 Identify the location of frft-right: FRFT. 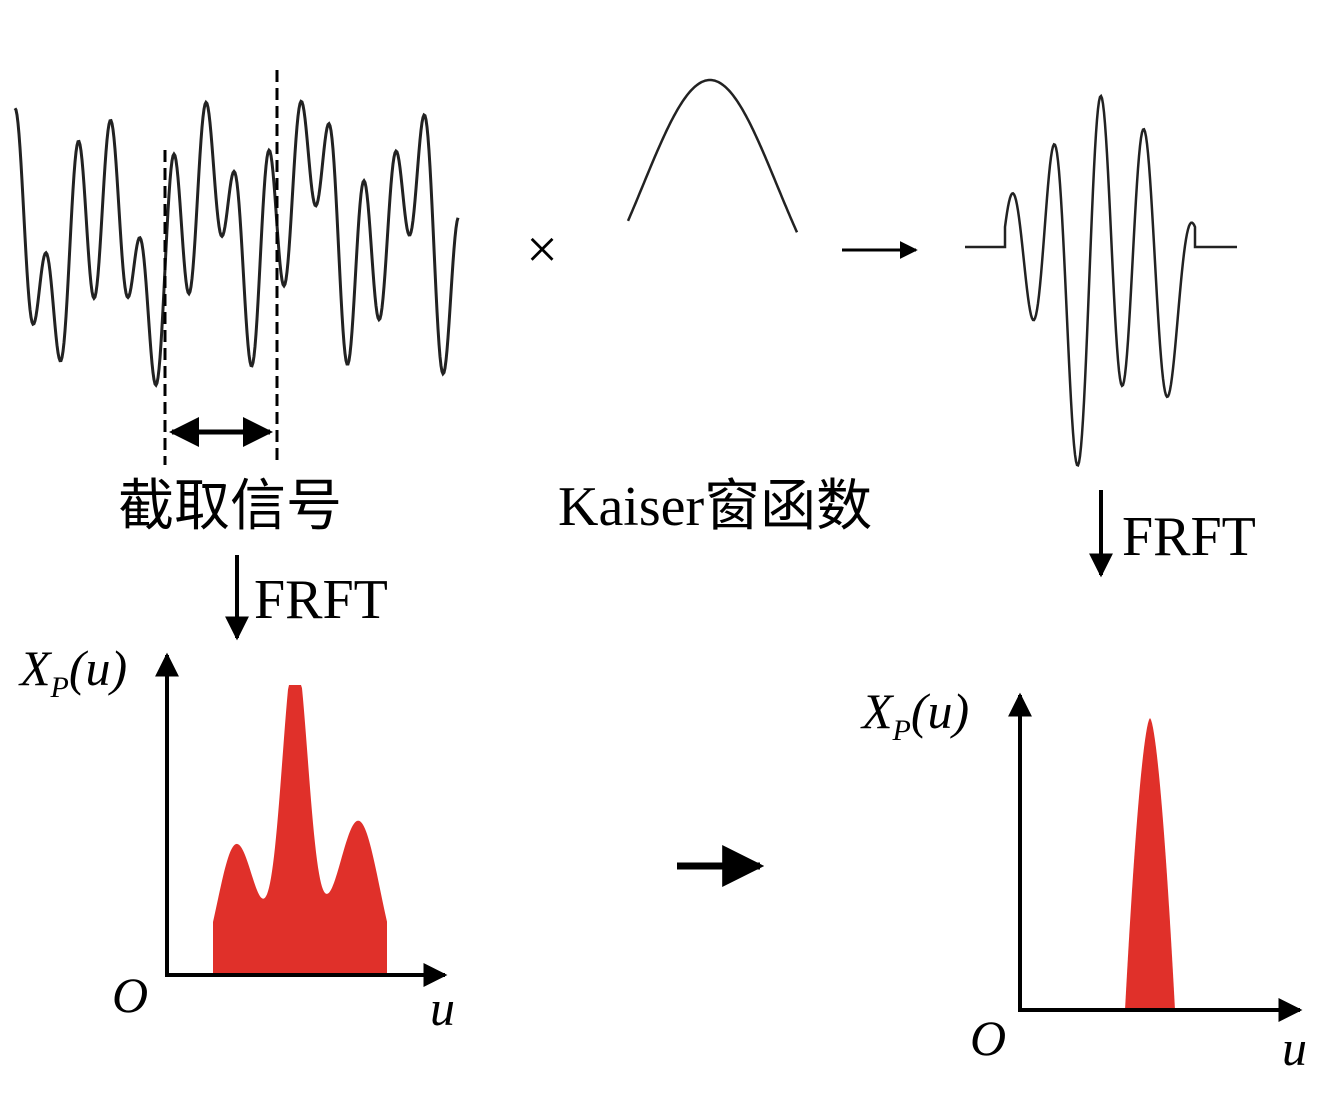
(1189, 537).